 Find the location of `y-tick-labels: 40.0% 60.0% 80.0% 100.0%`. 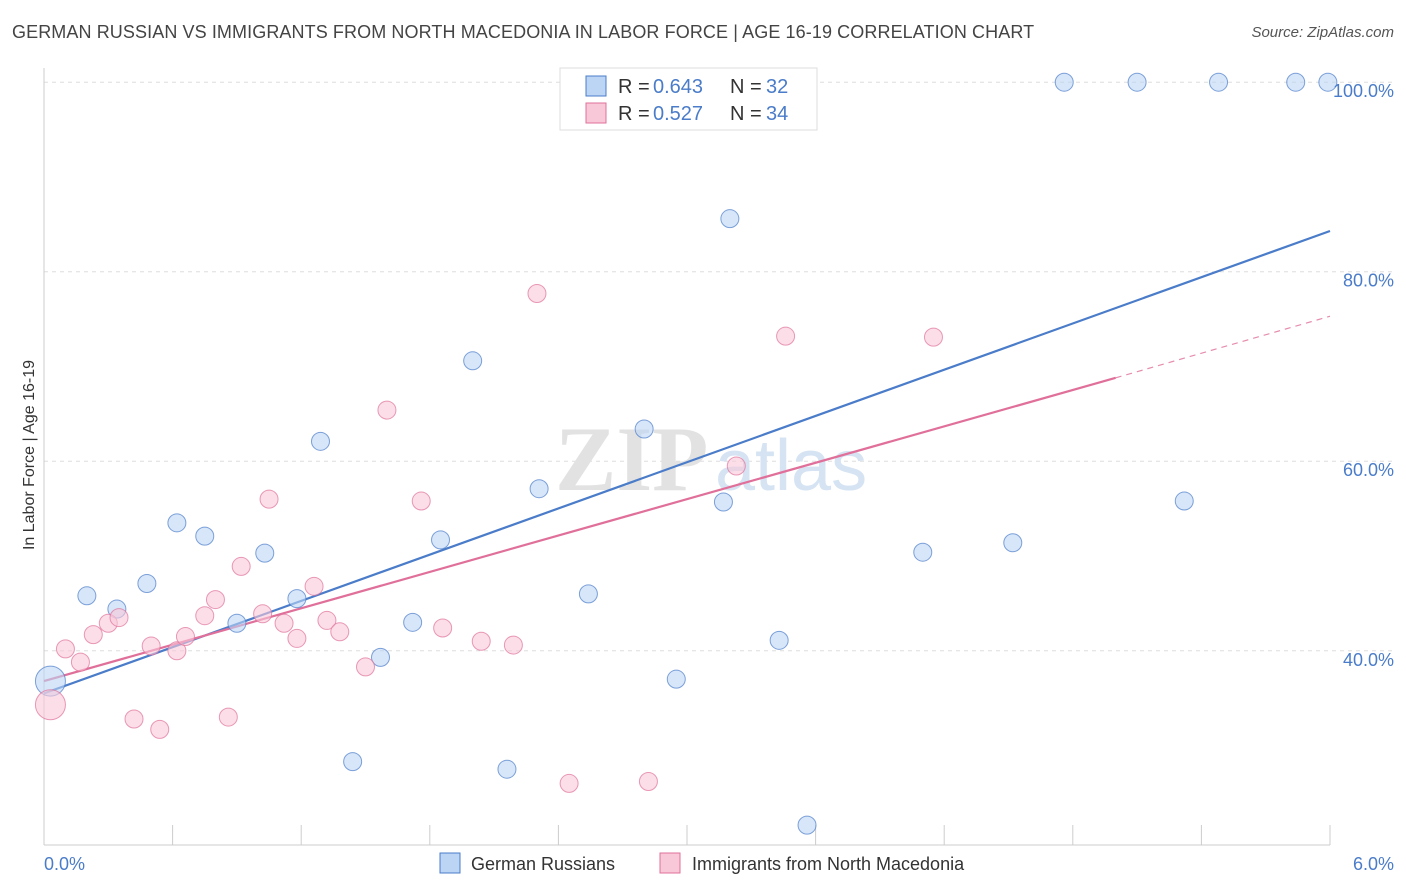

y-tick-labels: 40.0% 60.0% 80.0% 100.0% is located at coordinates (1363, 375).